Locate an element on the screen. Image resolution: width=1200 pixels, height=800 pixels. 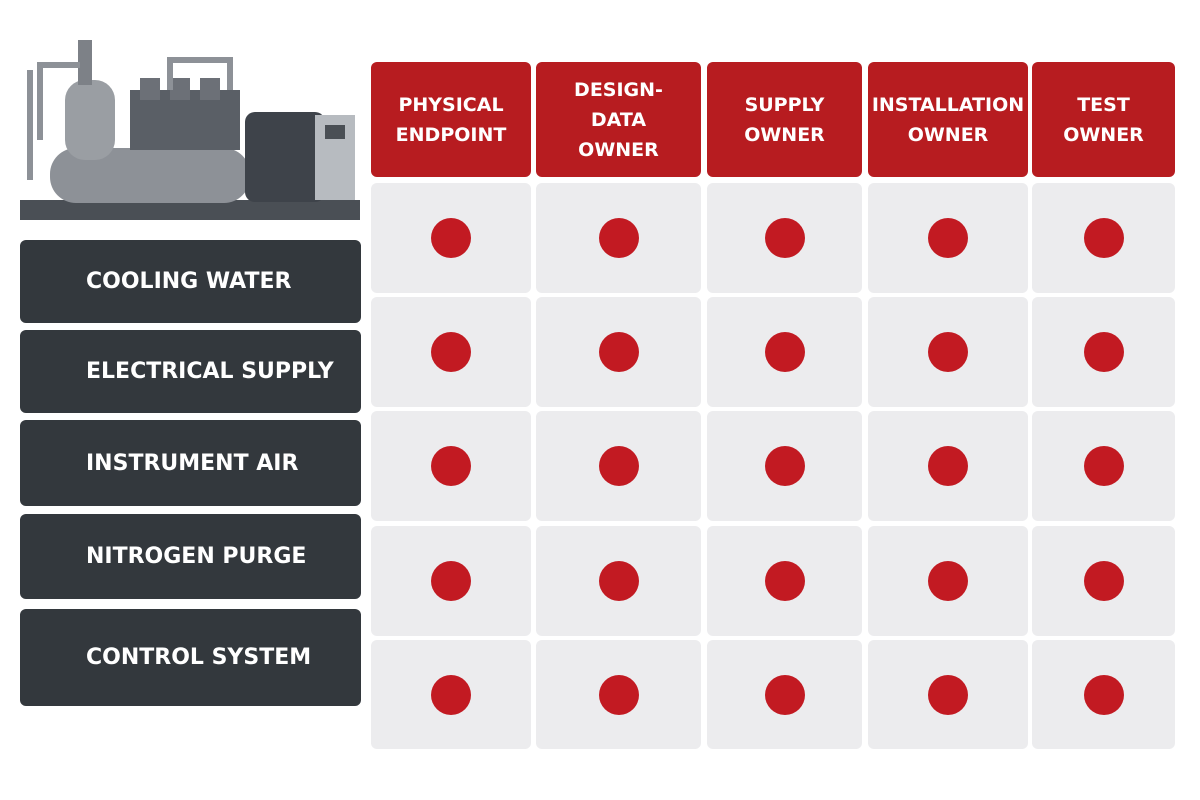
column-header: INSTALLATION OWNER is located at coordinates (948, 119).